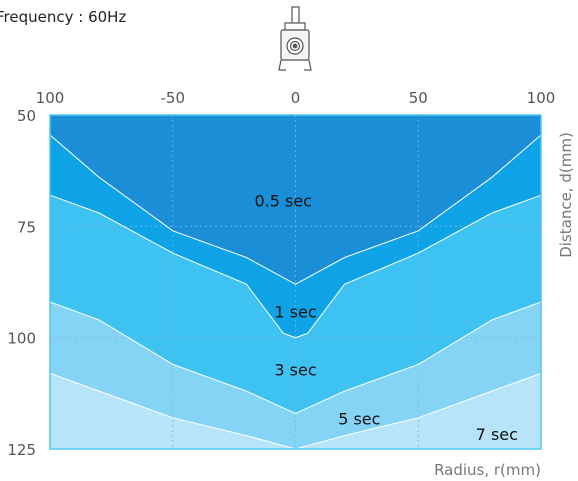 The image size is (578, 481). I want to click on band-label-1: 0.5 sec, so click(283, 200).